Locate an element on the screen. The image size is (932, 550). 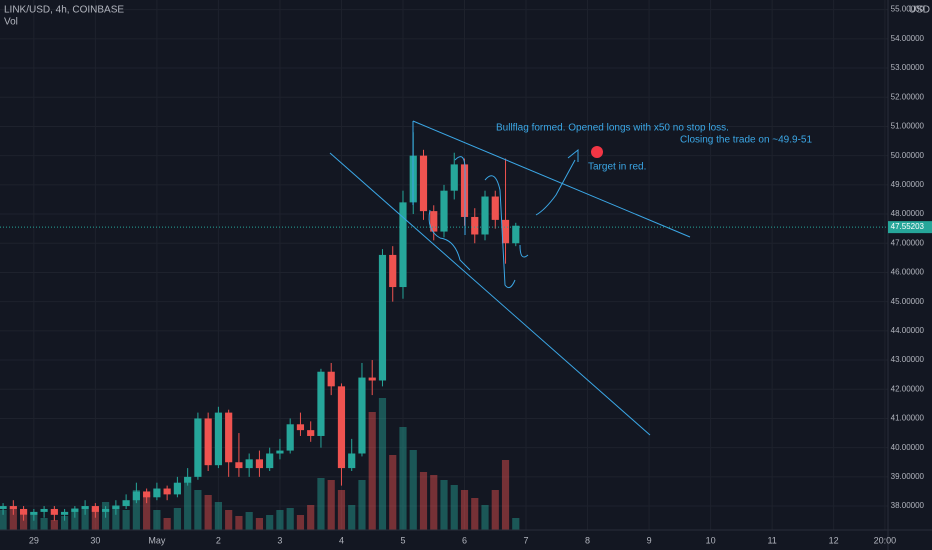
y-tick-label: 45.00000 is located at coordinates (908, 301).